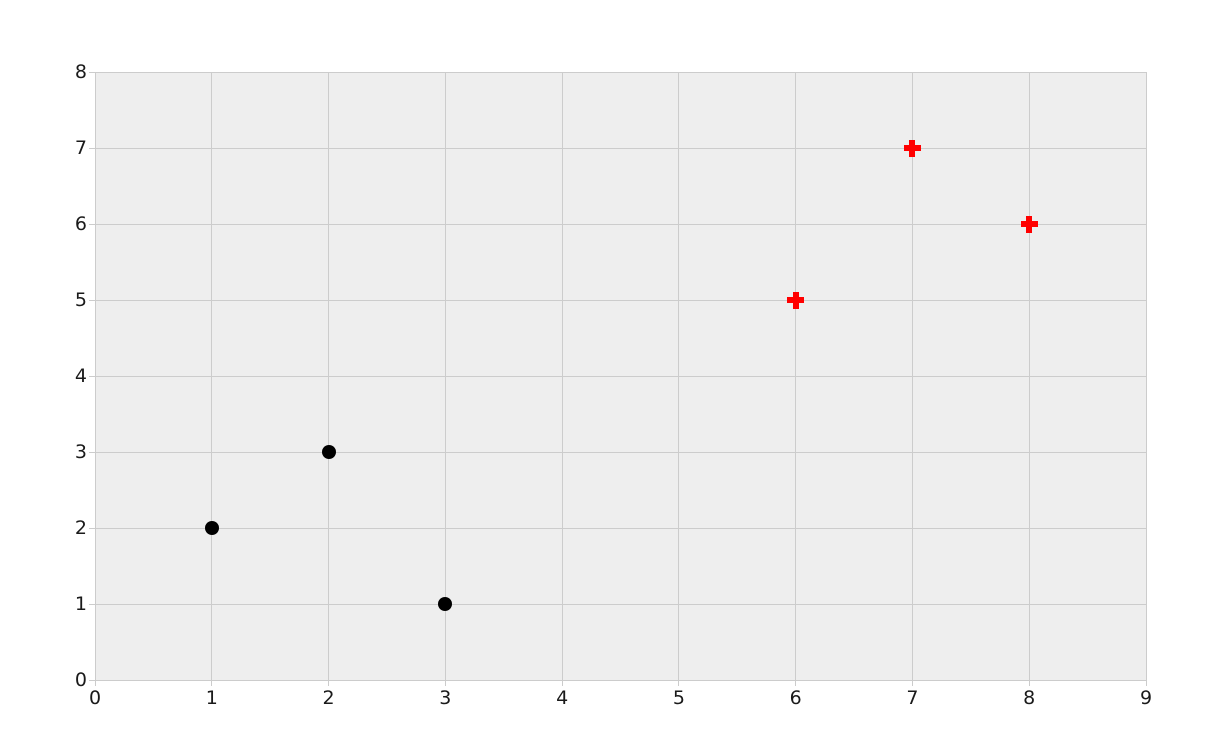 The width and height of the screenshot is (1205, 730). Describe the element at coordinates (1146, 376) in the screenshot. I see `x-gridline` at that location.